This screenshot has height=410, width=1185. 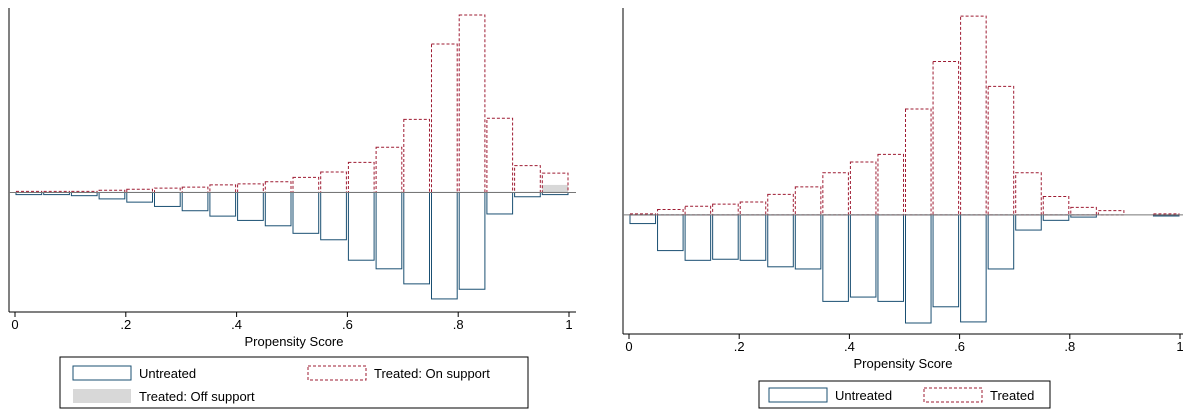 I want to click on legend-label-treated-off-support: Treated: Off support, so click(x=197, y=396).